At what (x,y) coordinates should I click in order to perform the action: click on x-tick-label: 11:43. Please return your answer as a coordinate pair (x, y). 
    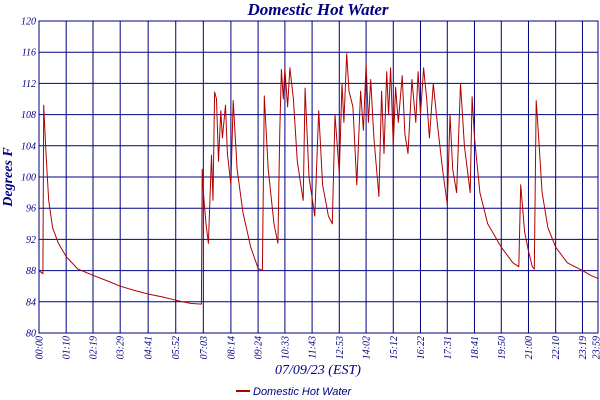
    Looking at the image, I should click on (313, 347).